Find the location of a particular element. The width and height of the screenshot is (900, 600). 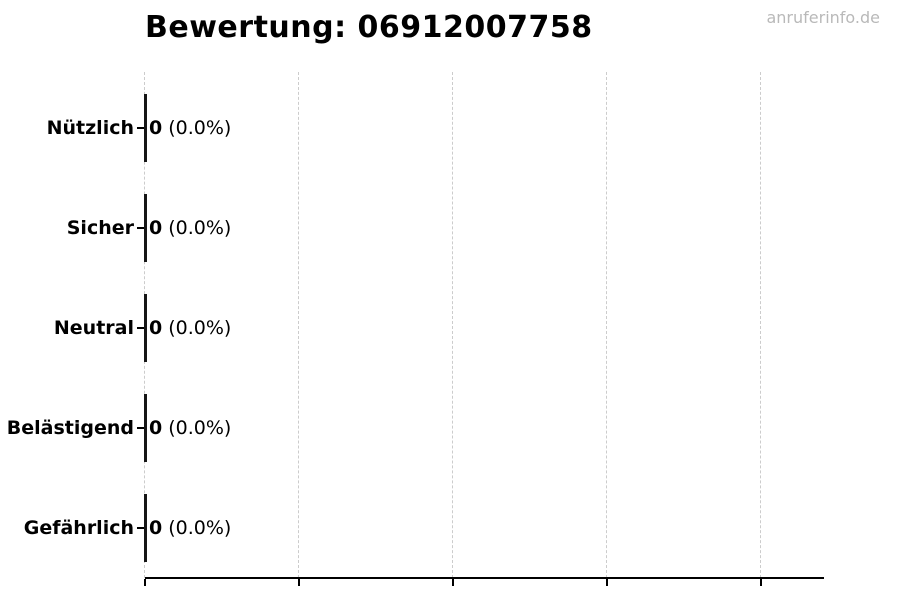

x-axis-line is located at coordinates (484, 578).